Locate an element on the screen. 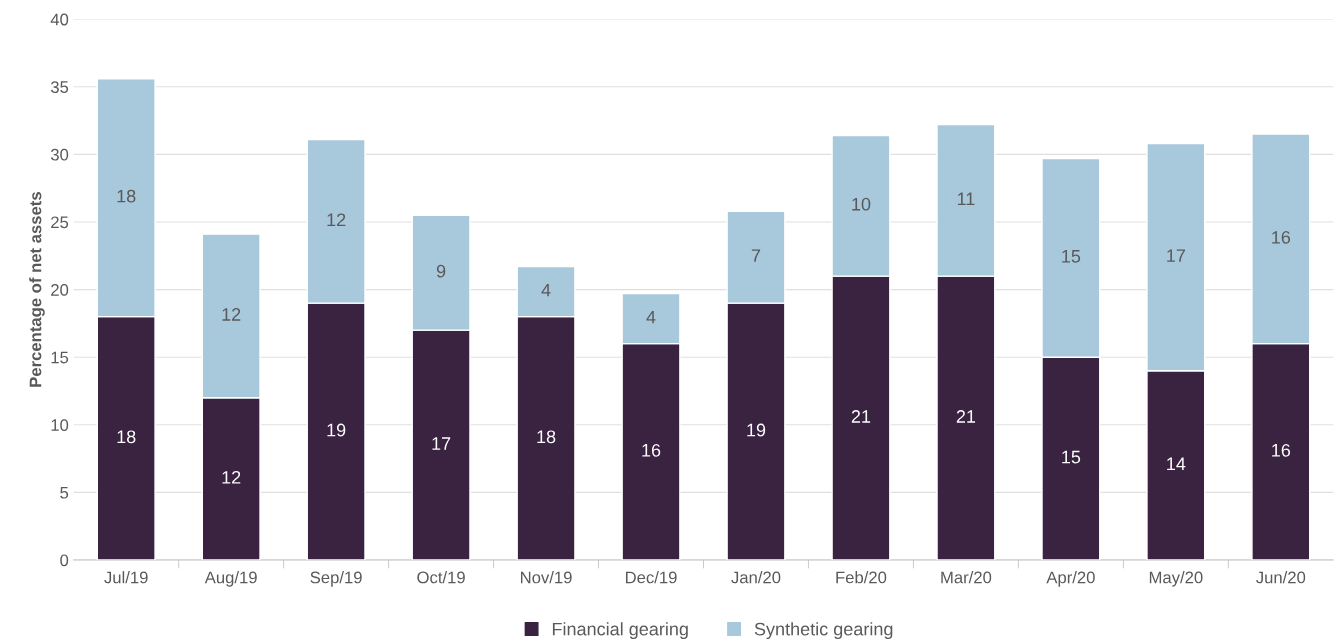  x-tick-label: Apr/20 is located at coordinates (1070, 579).